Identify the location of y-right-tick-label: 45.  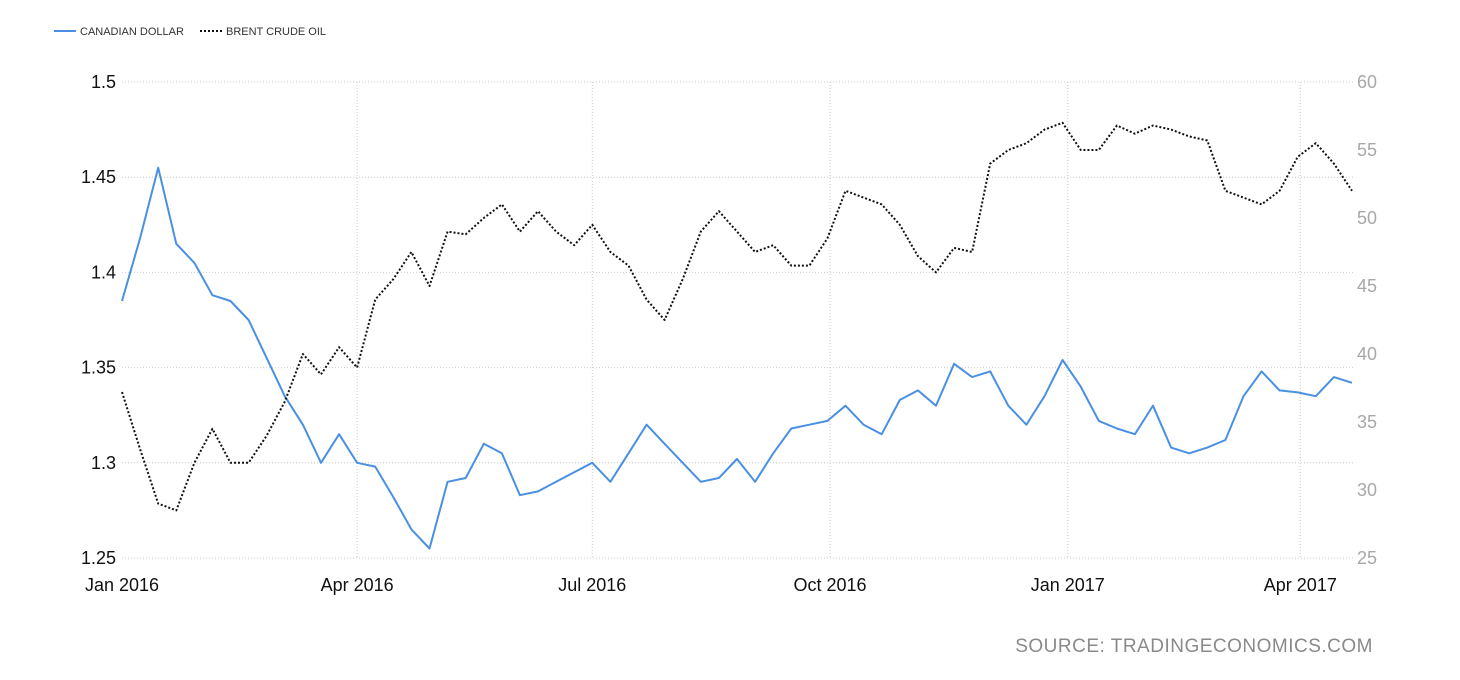
(1367, 286).